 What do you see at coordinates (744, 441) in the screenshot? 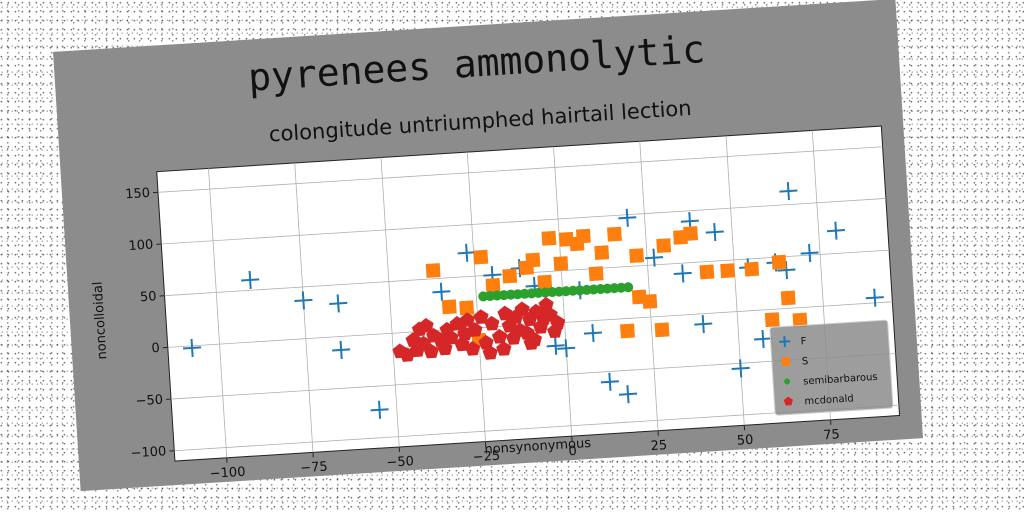
I see `x-tick-label: 50` at bounding box center [744, 441].